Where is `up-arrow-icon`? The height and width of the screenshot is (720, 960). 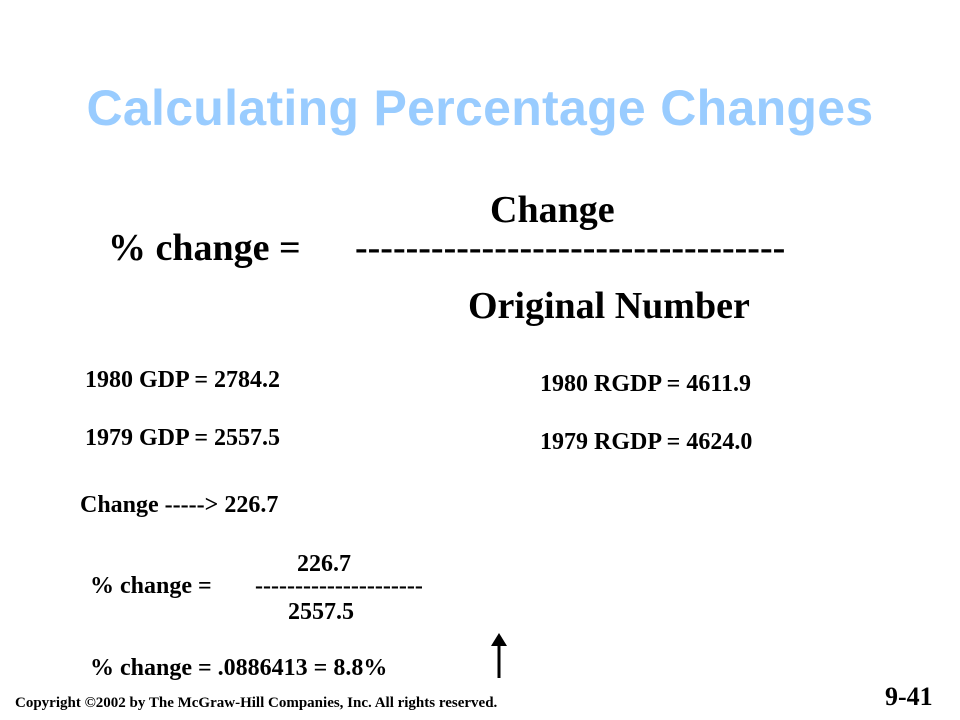
up-arrow-icon is located at coordinates (499, 655).